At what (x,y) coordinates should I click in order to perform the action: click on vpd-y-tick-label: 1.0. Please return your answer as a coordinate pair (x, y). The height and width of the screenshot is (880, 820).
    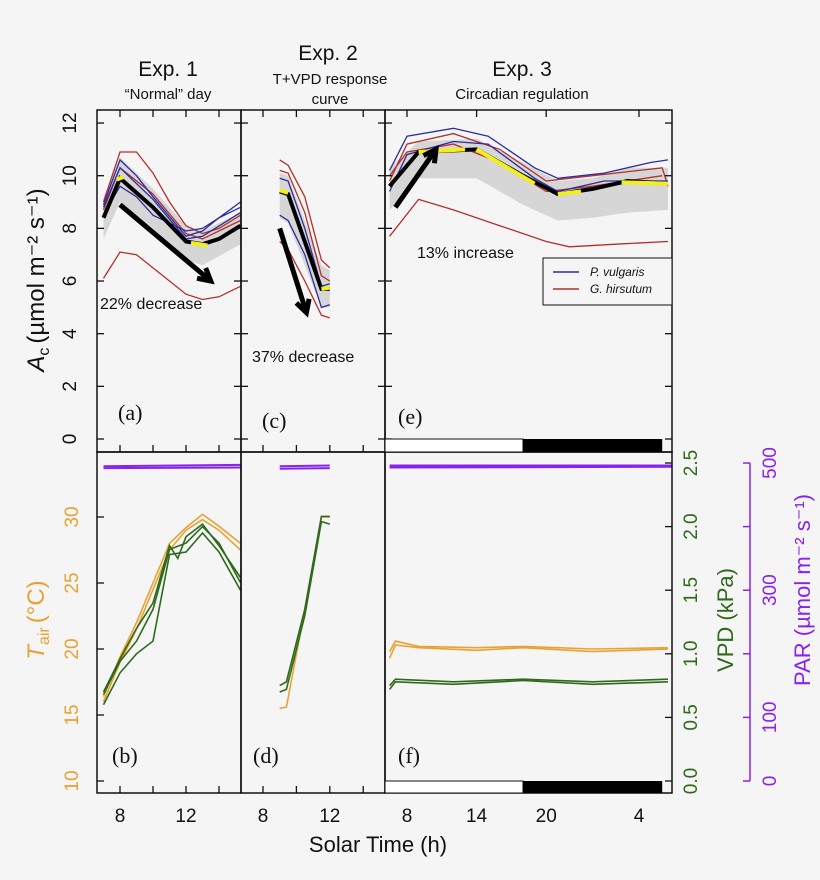
    Looking at the image, I should click on (691, 654).